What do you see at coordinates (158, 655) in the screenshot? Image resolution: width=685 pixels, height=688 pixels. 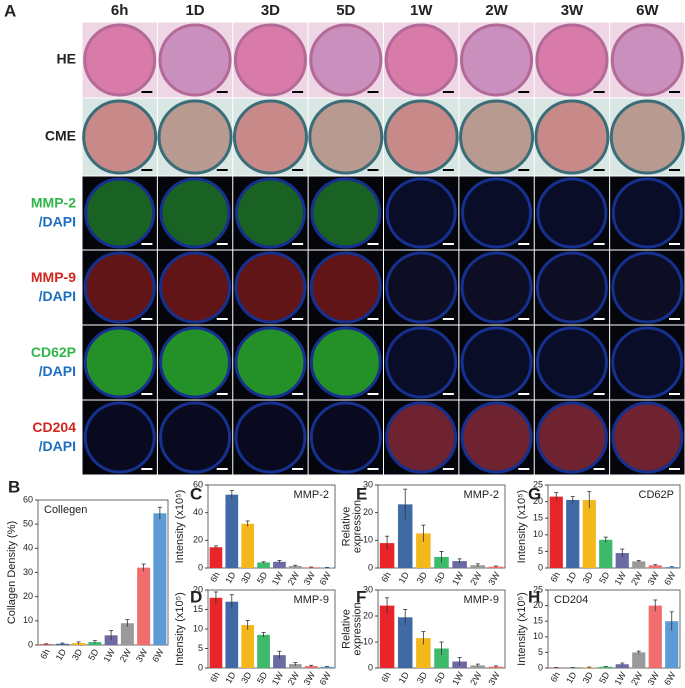 I see `x-tick-label: 6W` at bounding box center [158, 655].